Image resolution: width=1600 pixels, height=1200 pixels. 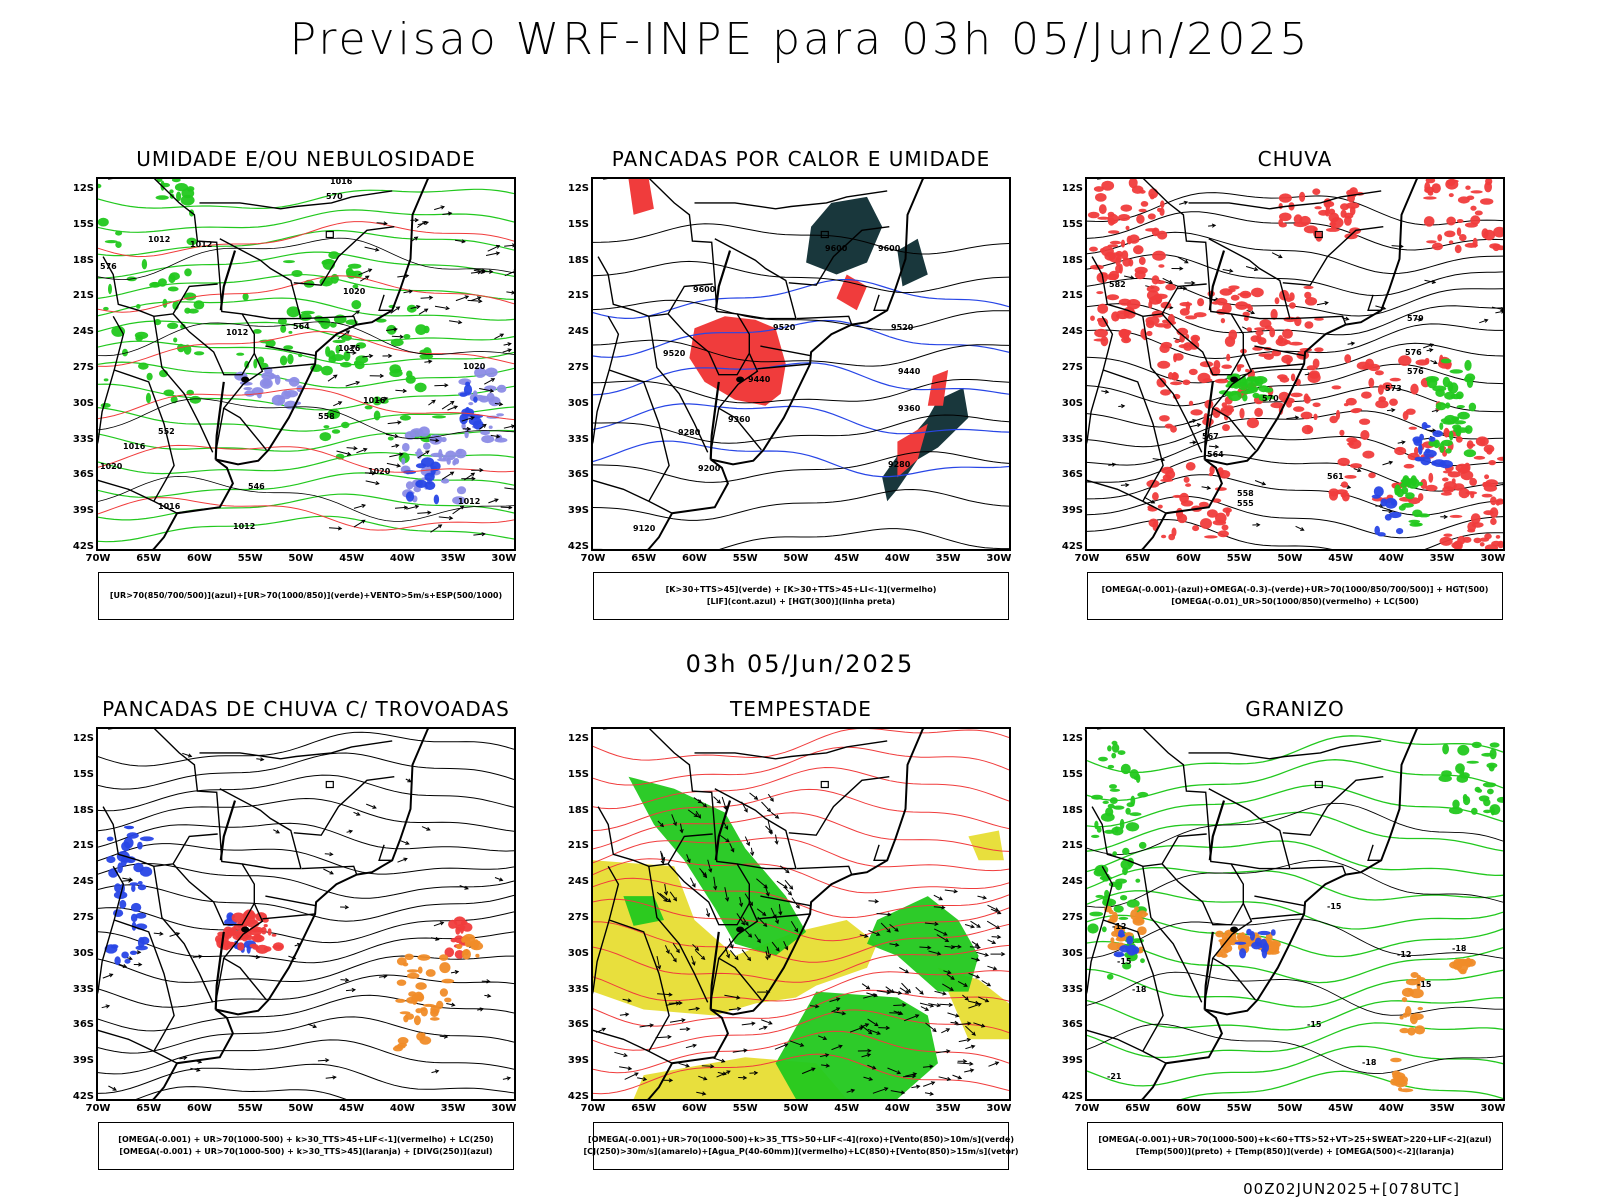 I want to click on geopotential-contour, so click(x=1295, y=407).